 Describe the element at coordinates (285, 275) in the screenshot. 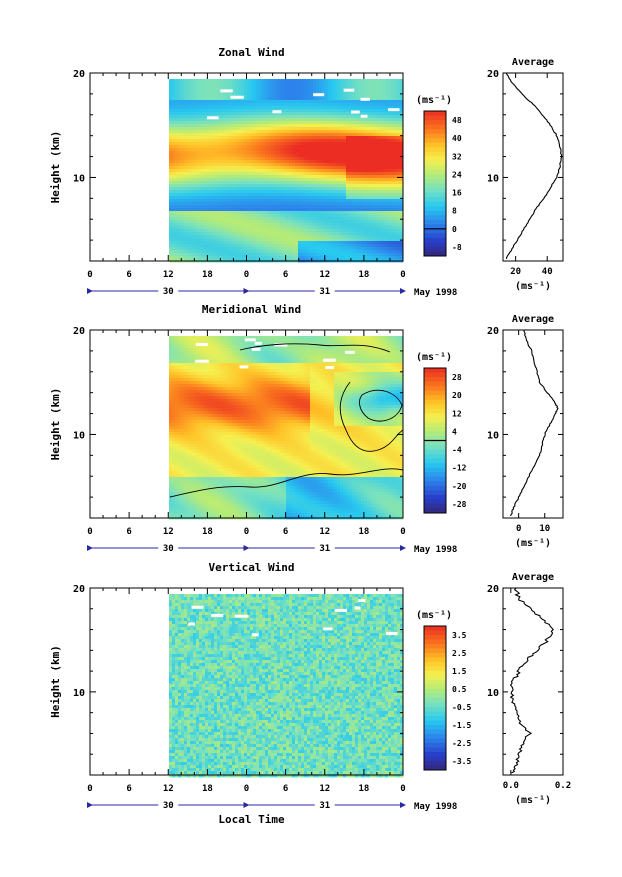

I see `x-tick-label: 6` at that location.